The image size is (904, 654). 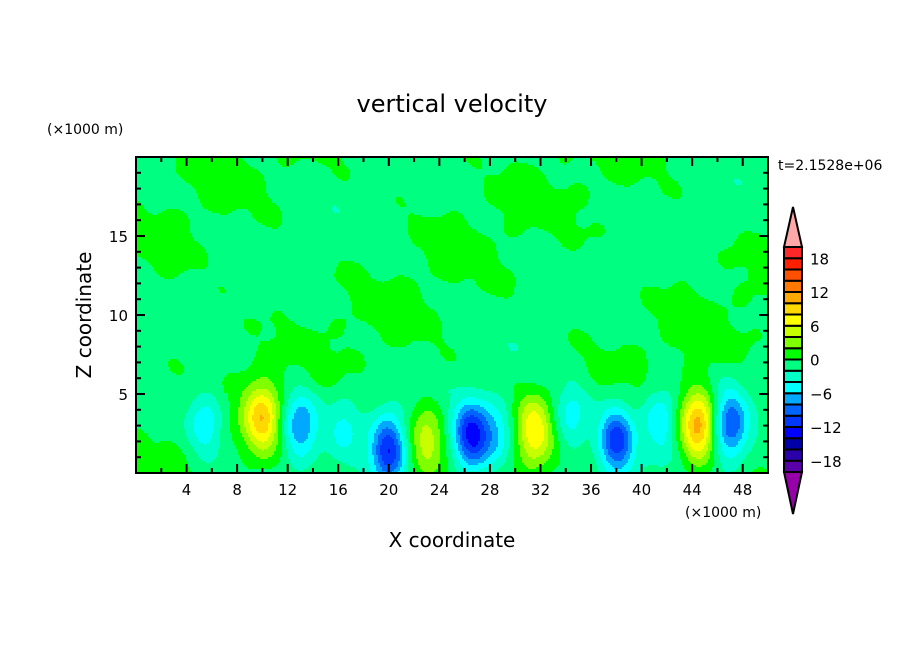 What do you see at coordinates (388, 490) in the screenshot?
I see `x-tick-label: 20` at bounding box center [388, 490].